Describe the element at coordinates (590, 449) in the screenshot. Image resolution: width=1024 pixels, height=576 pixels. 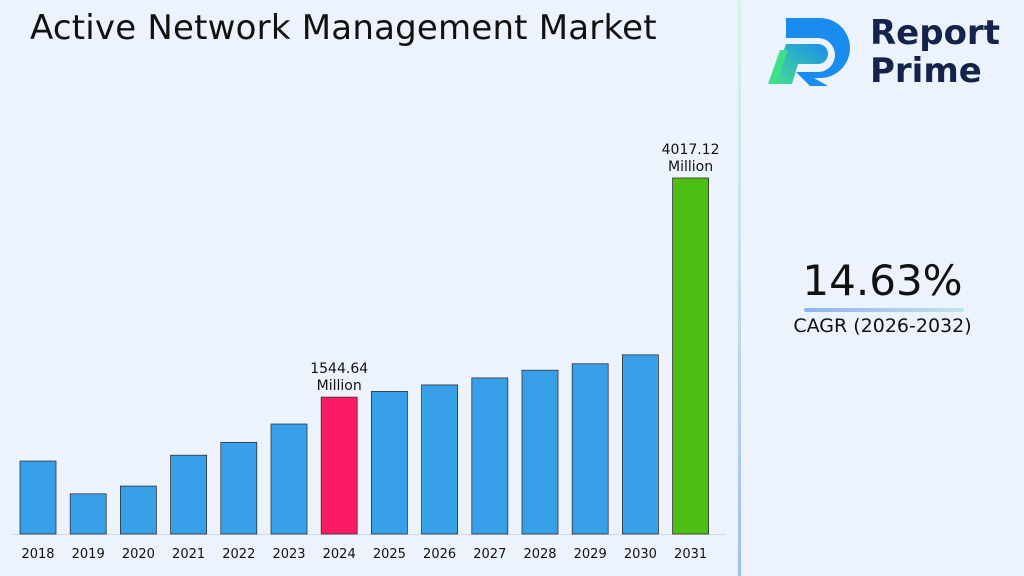
I see `bar-2029` at that location.